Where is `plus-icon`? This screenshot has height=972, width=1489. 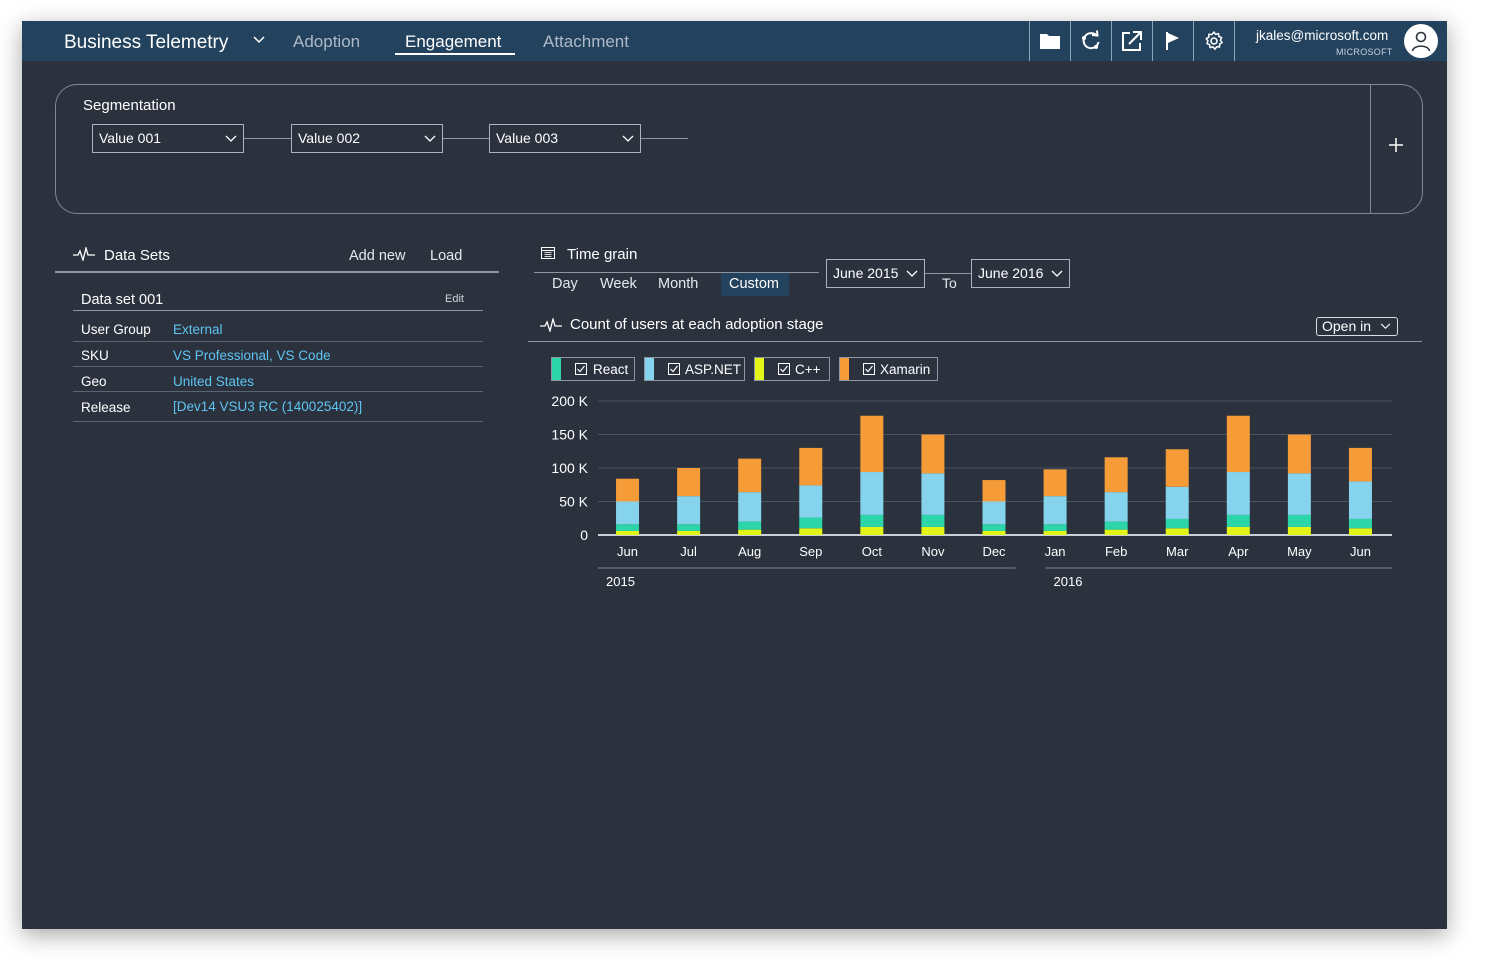 plus-icon is located at coordinates (1396, 145).